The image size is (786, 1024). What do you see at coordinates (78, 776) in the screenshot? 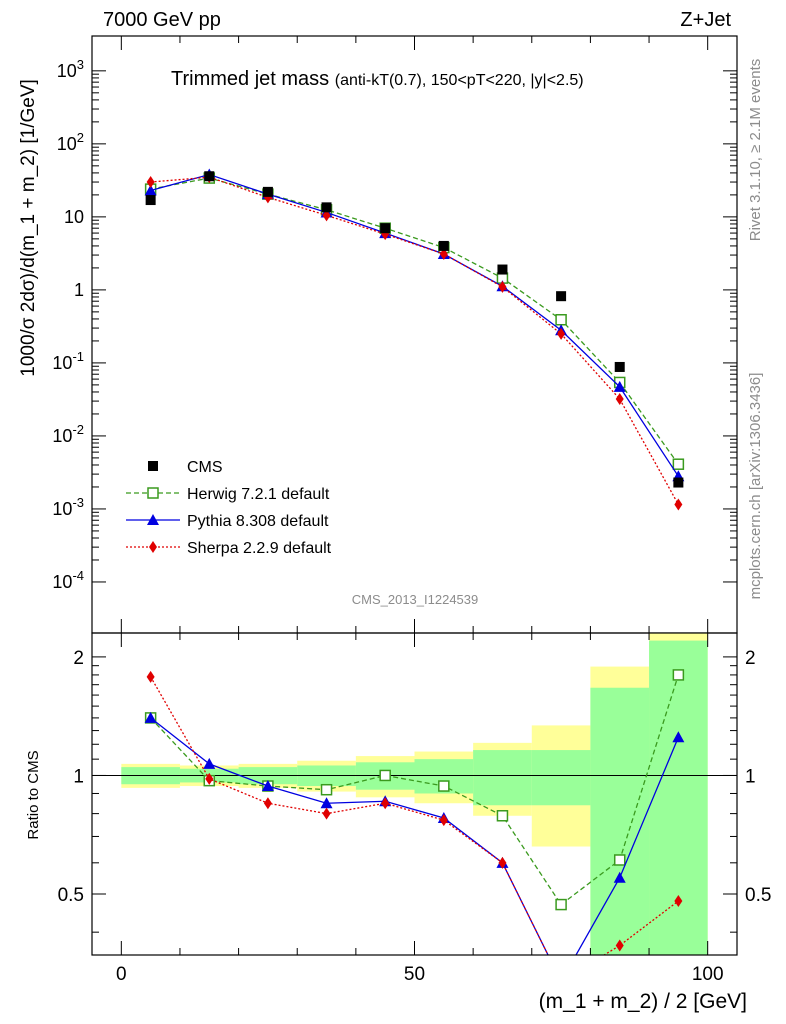
I see `ratio-y-tick-label: 1` at bounding box center [78, 776].